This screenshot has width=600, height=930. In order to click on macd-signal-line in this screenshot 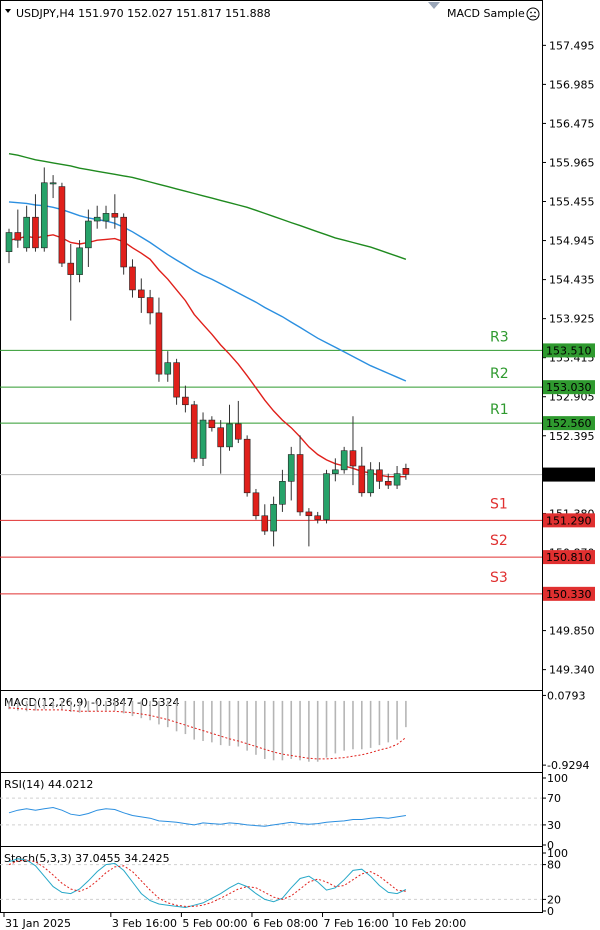, I will do `click(207, 733)`.